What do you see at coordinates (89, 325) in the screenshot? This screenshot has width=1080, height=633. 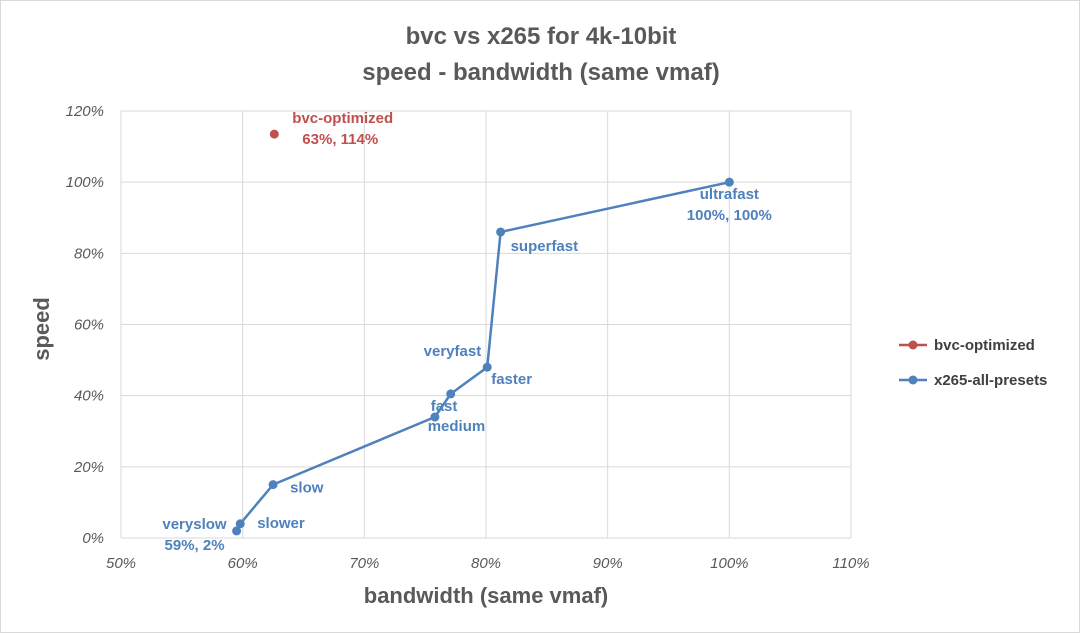 I see `y-tick-label: 60%` at bounding box center [89, 325].